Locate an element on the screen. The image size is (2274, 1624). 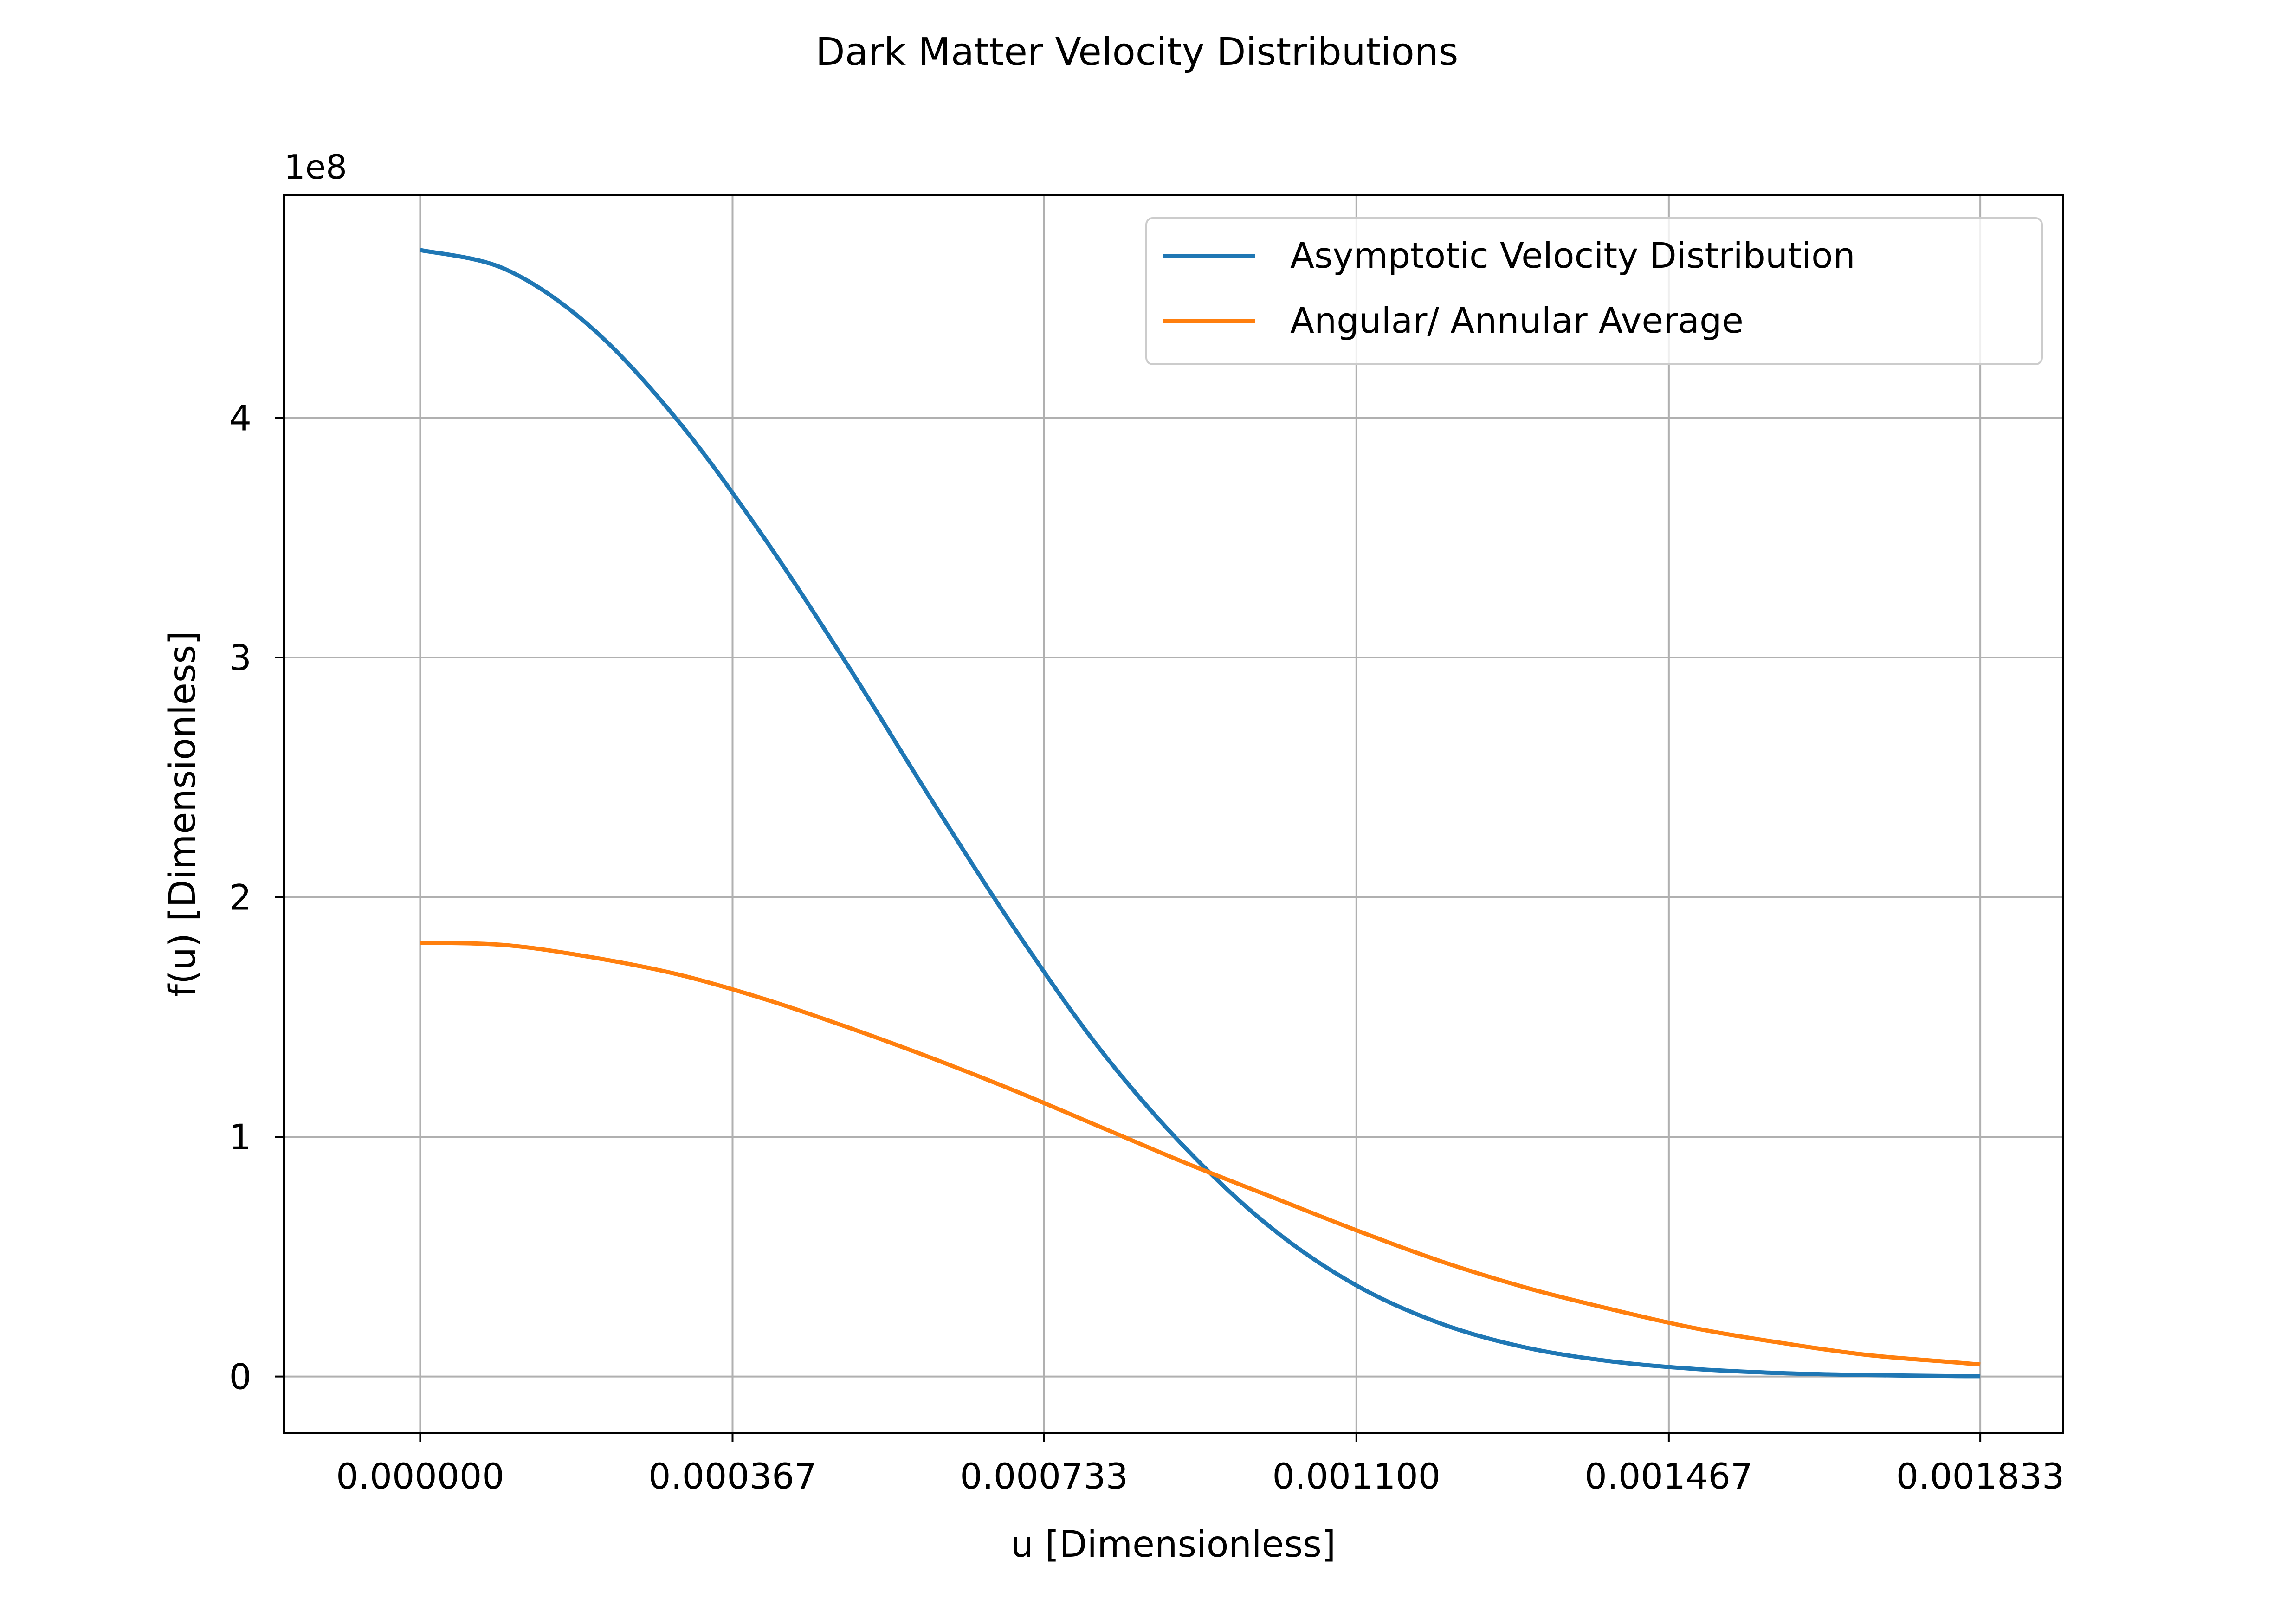
y-tick-label: 3 is located at coordinates (241, 658).